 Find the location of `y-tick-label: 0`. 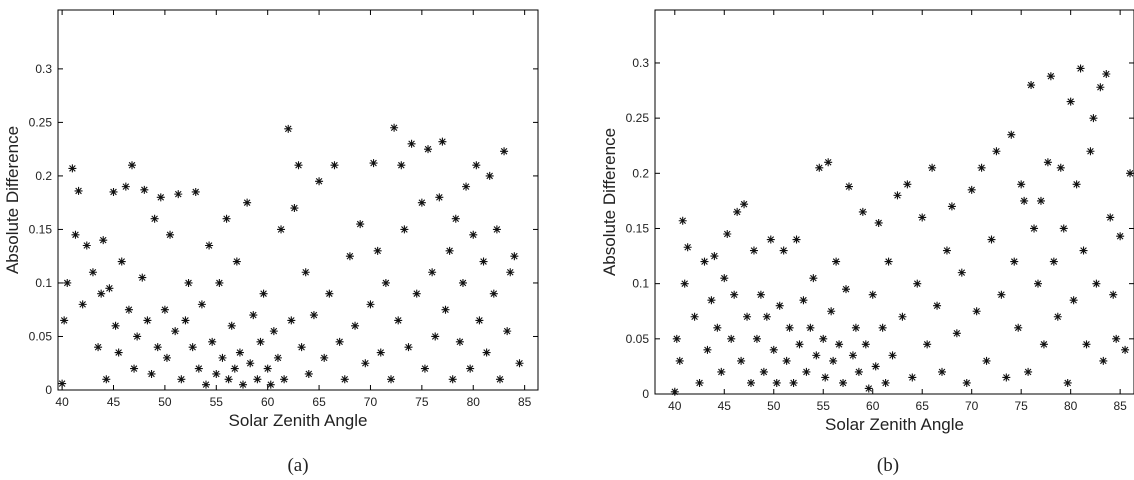

y-tick-label: 0 is located at coordinates (48, 390).